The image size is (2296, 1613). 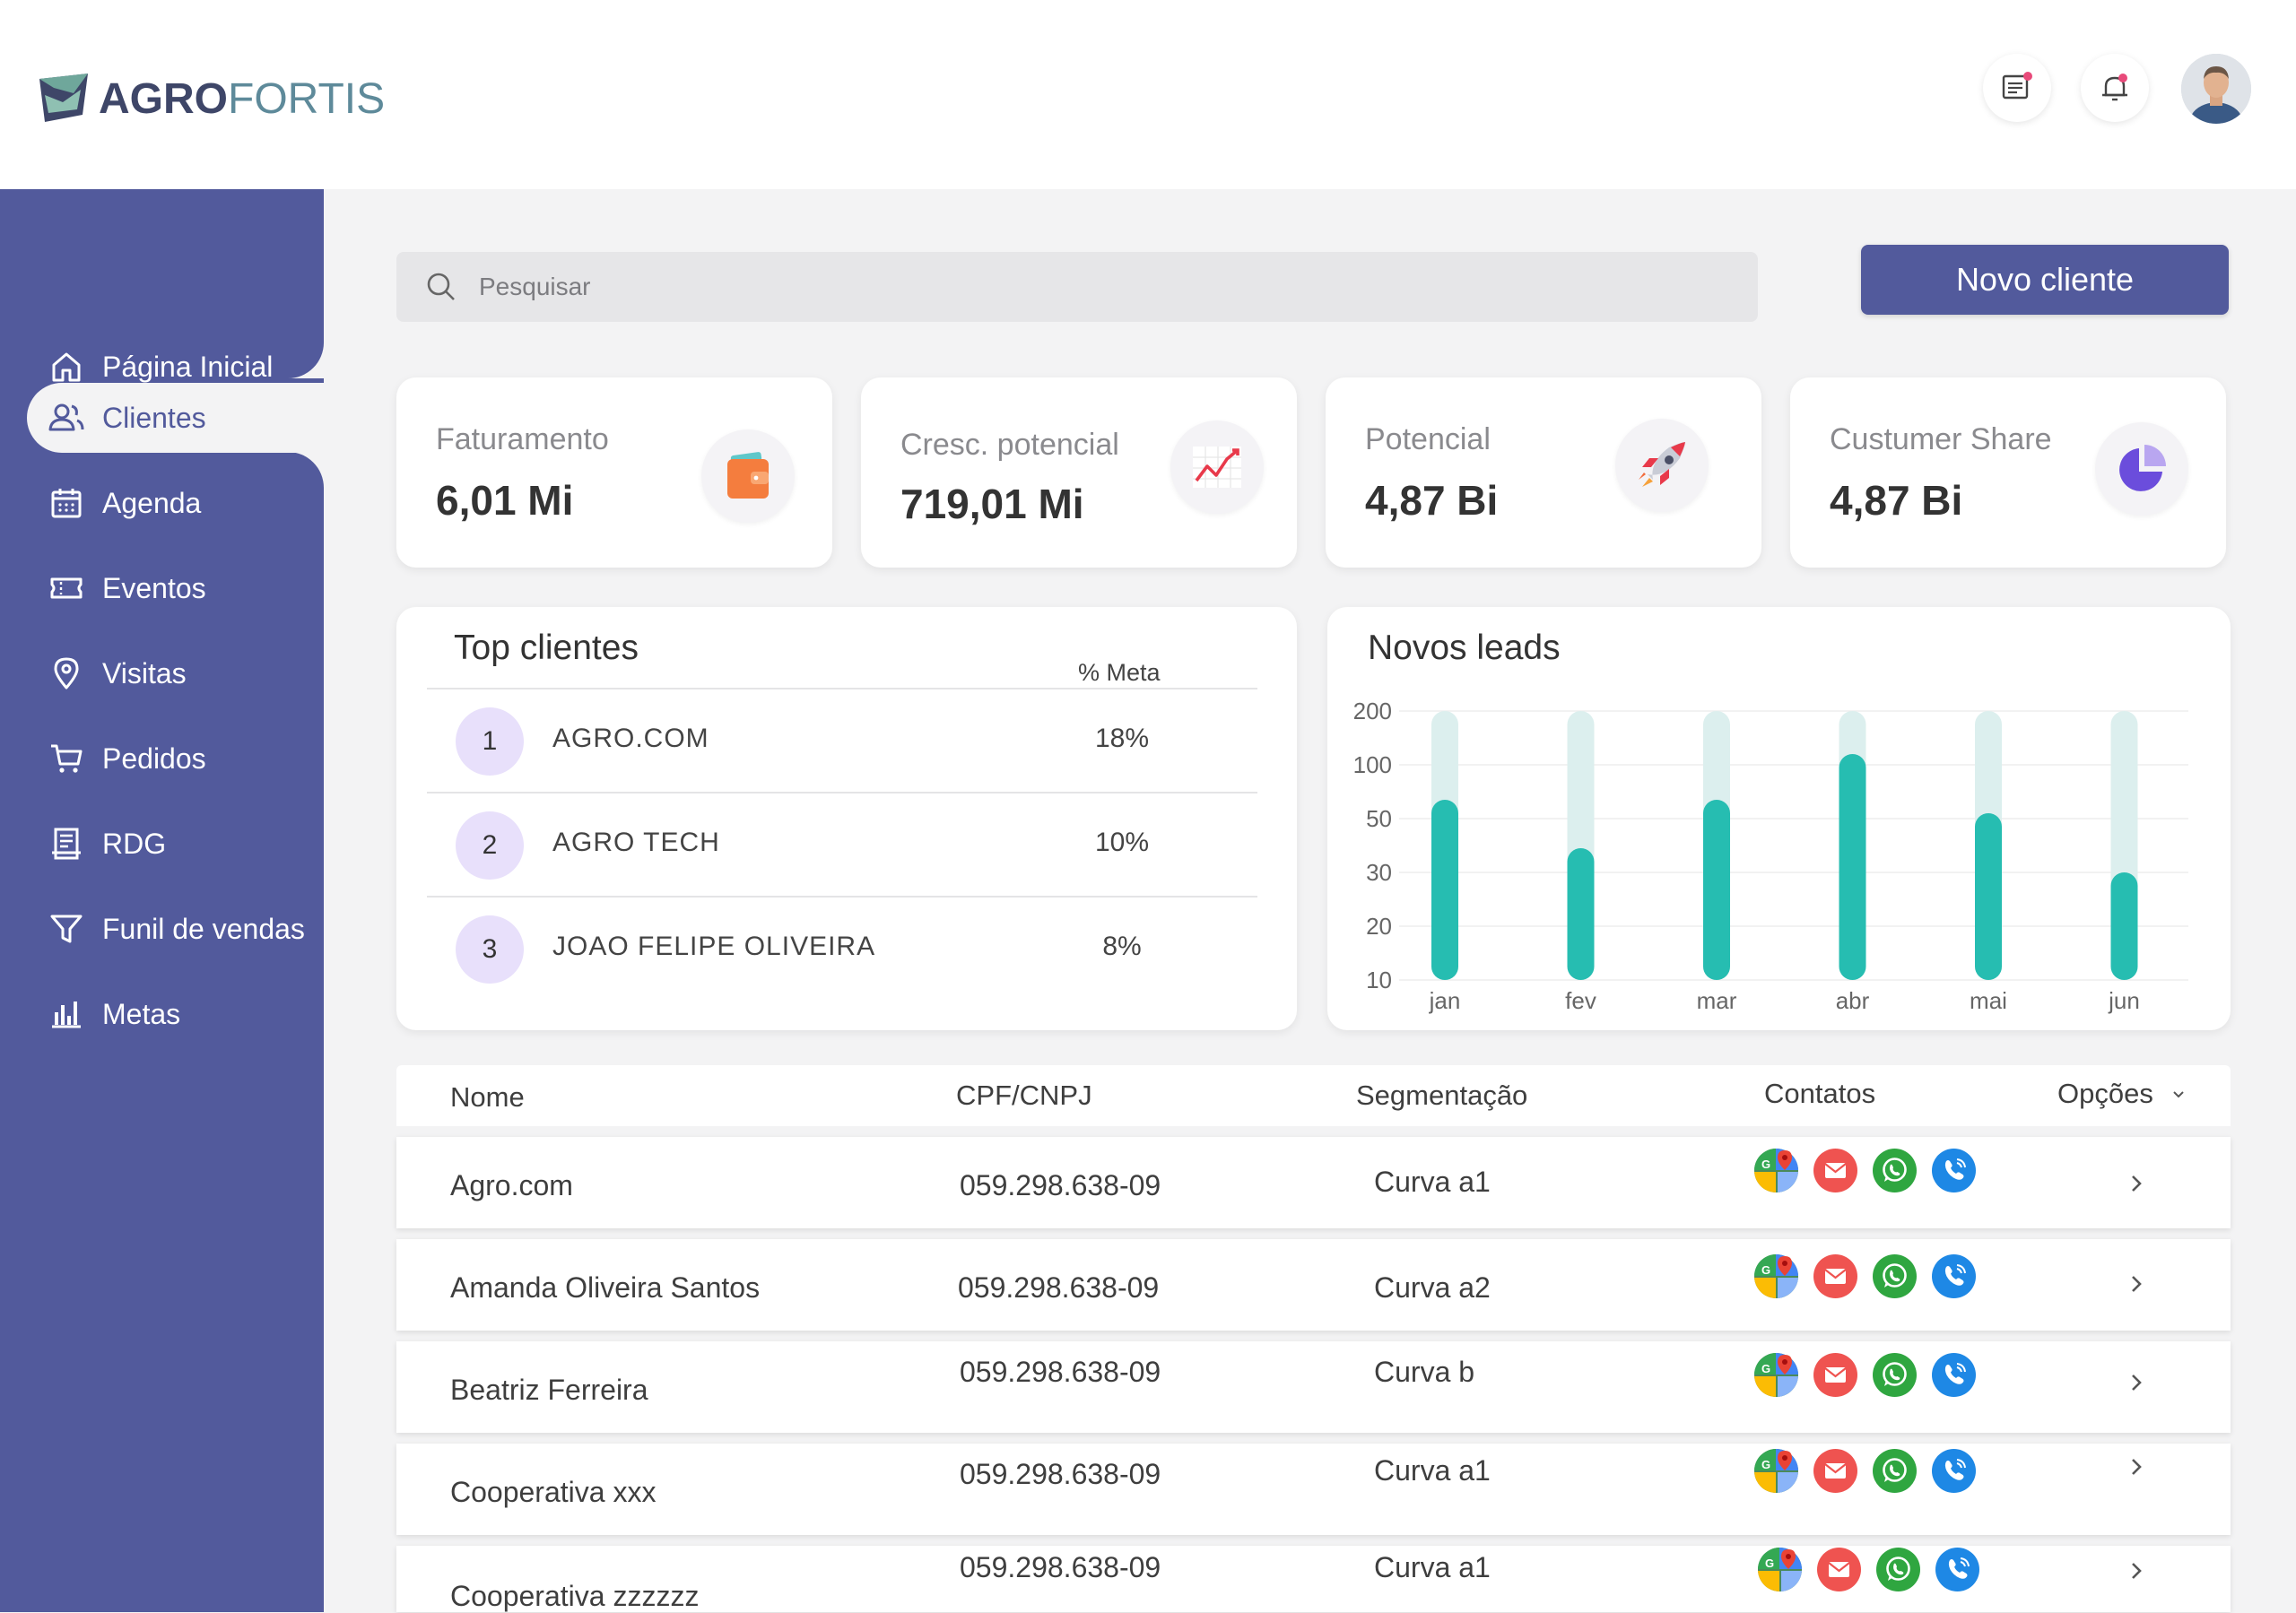 What do you see at coordinates (553, 1492) in the screenshot?
I see `cell-name: Cooperativa xxx` at bounding box center [553, 1492].